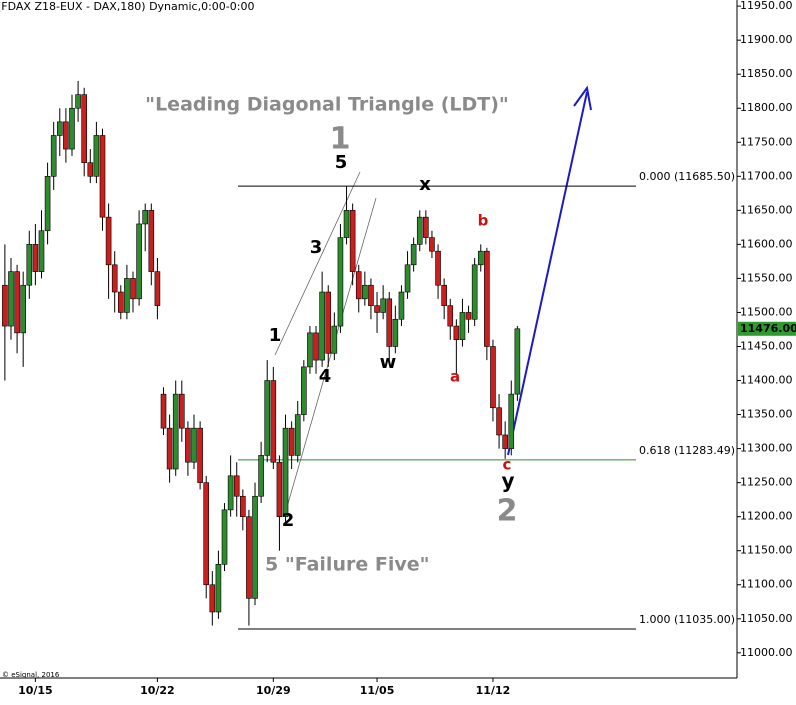  I want to click on y-tick-label: 11250.00, so click(766, 482).